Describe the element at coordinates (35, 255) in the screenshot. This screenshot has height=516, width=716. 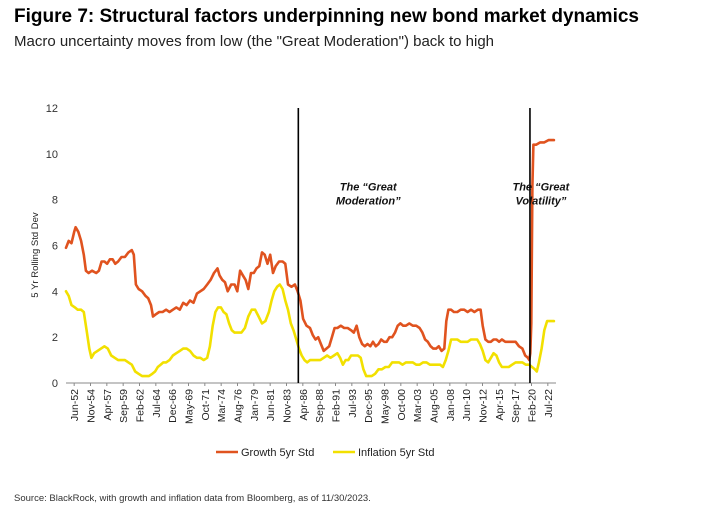
I see `y-axis-title: 5 Yr Rolling Std Dev` at that location.